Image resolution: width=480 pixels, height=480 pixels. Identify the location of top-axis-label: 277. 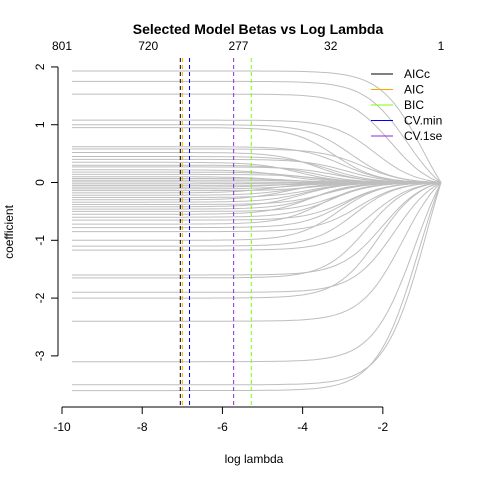
(238, 46).